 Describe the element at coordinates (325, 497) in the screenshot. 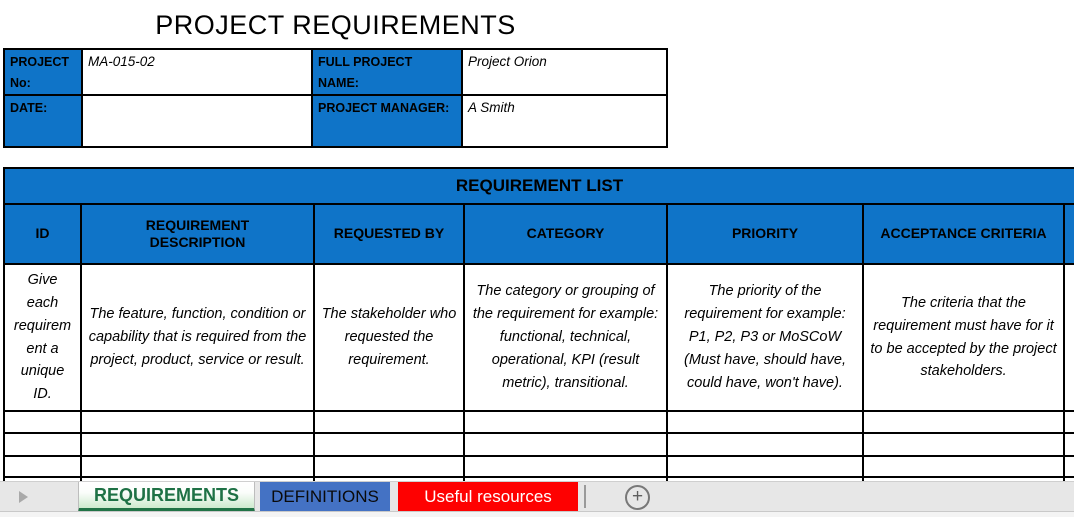

I see `tab-definitions: DEFINITIONS` at that location.